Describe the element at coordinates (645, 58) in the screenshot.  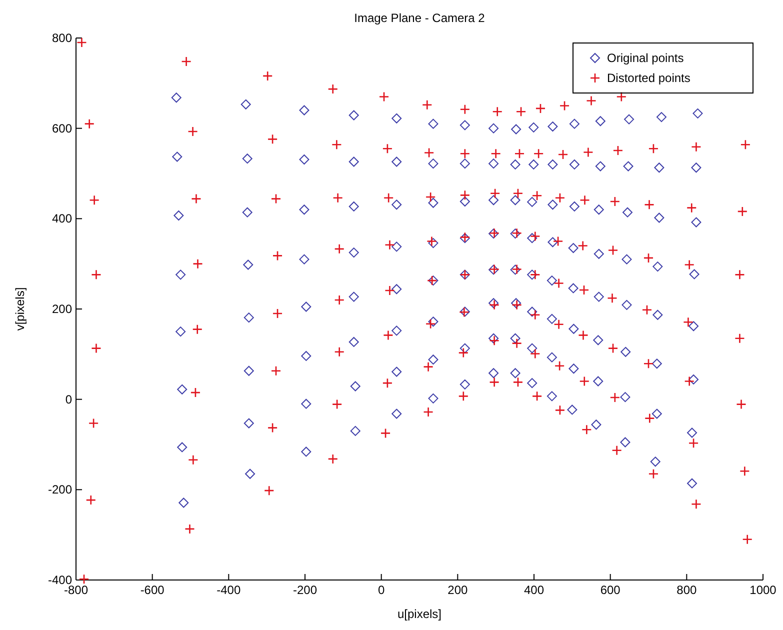
I see `legend-label: Original points` at that location.